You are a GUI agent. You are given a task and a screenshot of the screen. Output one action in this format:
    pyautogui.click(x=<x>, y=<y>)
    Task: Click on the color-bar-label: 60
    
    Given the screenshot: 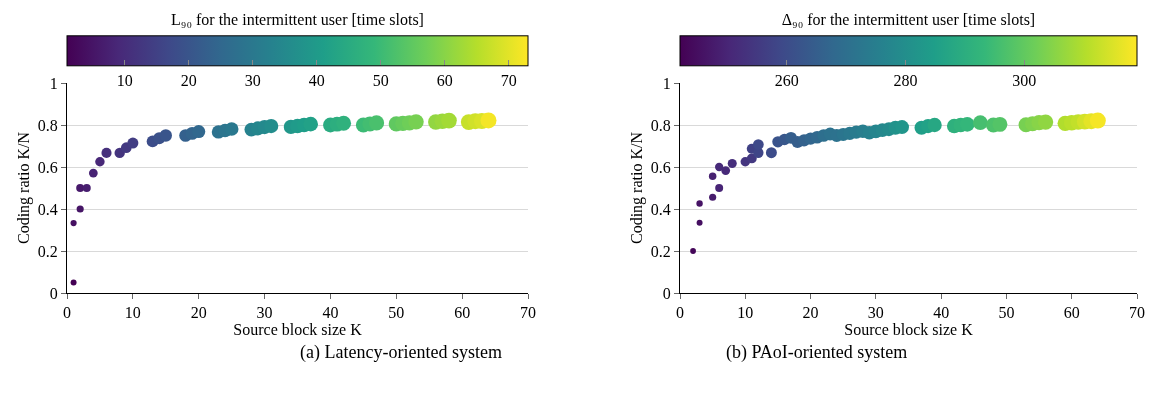 What is the action you would take?
    pyautogui.click(x=444, y=80)
    